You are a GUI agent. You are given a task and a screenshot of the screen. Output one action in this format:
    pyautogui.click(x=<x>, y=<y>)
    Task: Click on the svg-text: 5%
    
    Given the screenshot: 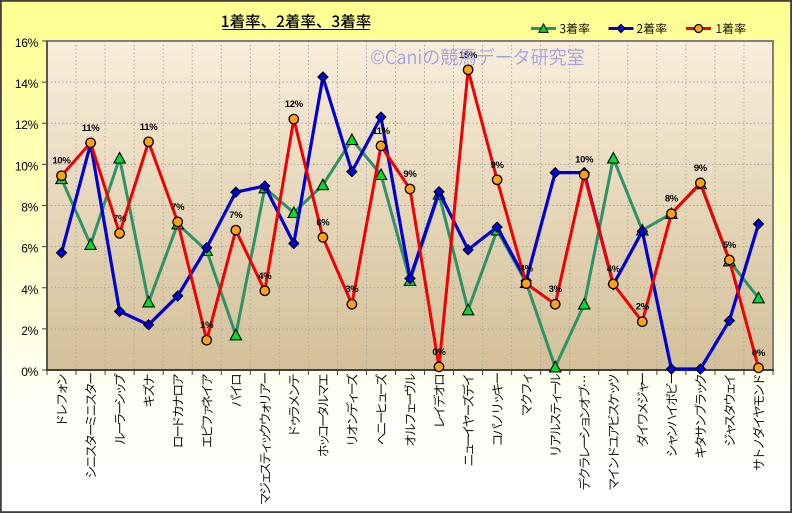 What is the action you would take?
    pyautogui.click(x=730, y=245)
    